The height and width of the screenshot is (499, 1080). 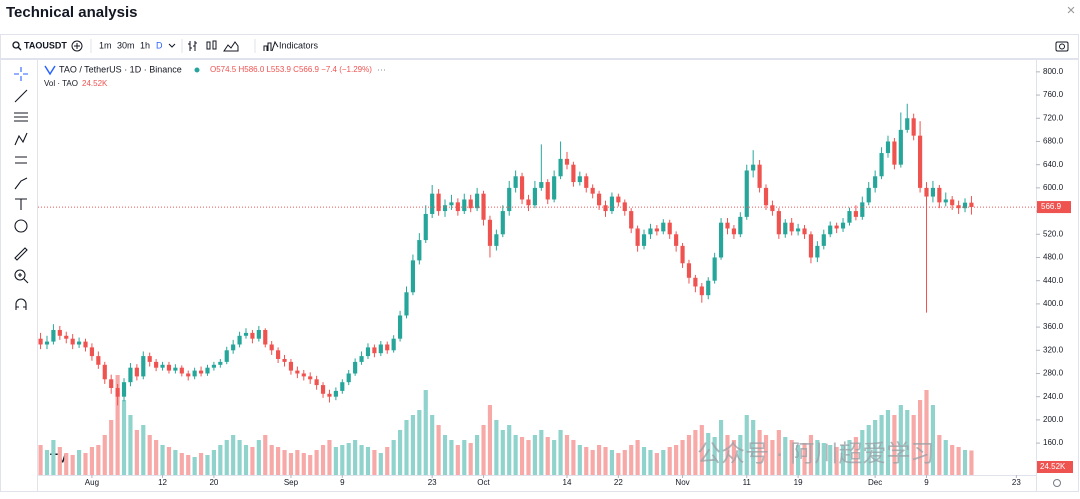 What do you see at coordinates (1053, 71) in the screenshot?
I see `y-tick-label: 800.0` at bounding box center [1053, 71].